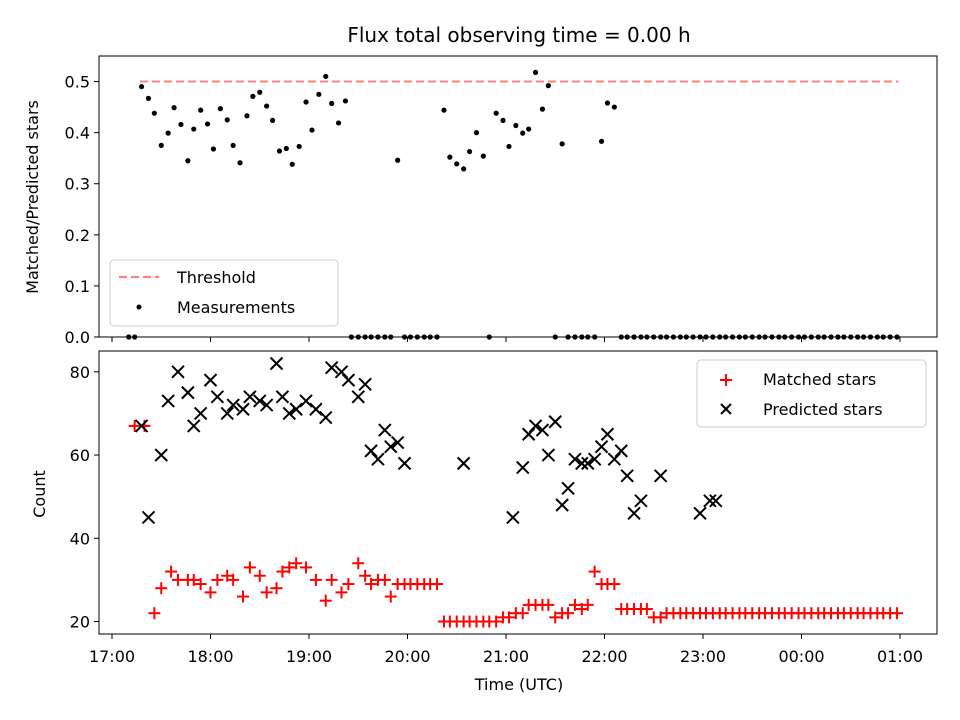 The width and height of the screenshot is (960, 720). What do you see at coordinates (80, 538) in the screenshot?
I see `bottom-y-tick-label: 40` at bounding box center [80, 538].